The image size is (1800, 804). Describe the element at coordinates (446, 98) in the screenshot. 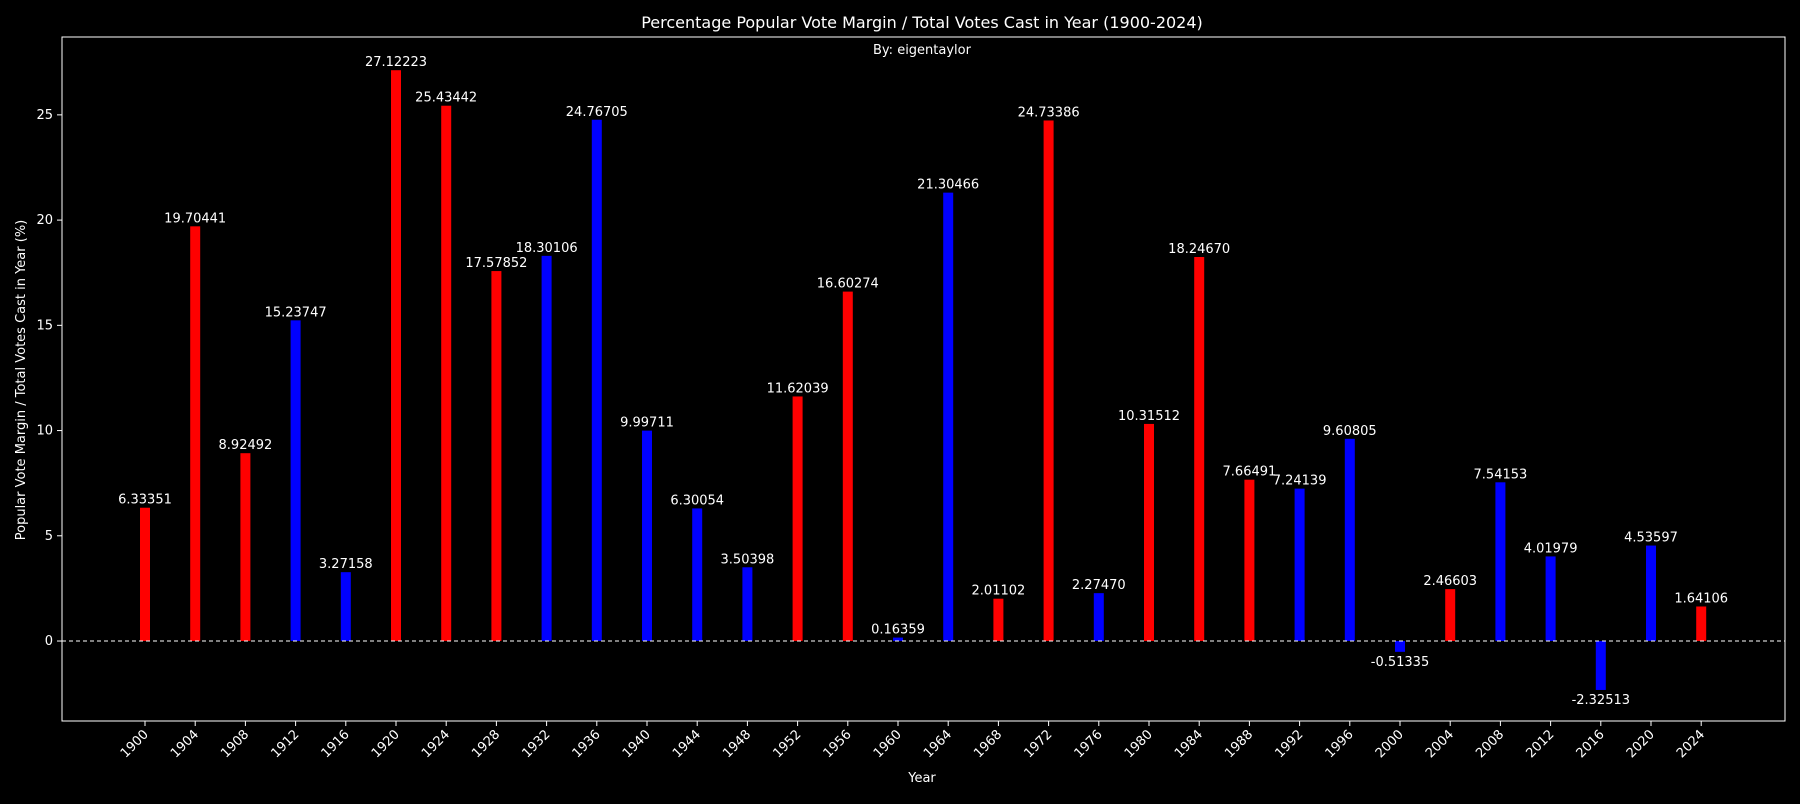

I see `value-label-1924: 25.43442` at that location.